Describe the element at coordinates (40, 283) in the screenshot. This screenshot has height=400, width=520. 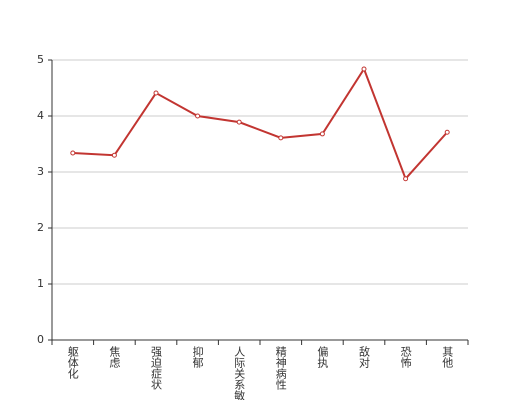
I see `y-tick-label: 1` at that location.